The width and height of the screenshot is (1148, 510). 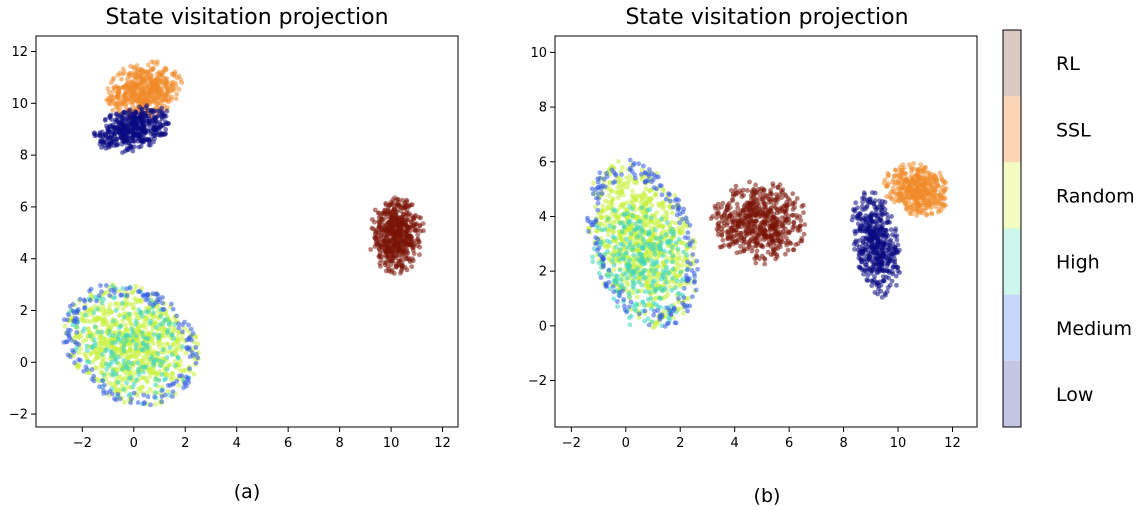 I want to click on y-tick-label: 8, so click(x=24, y=156).